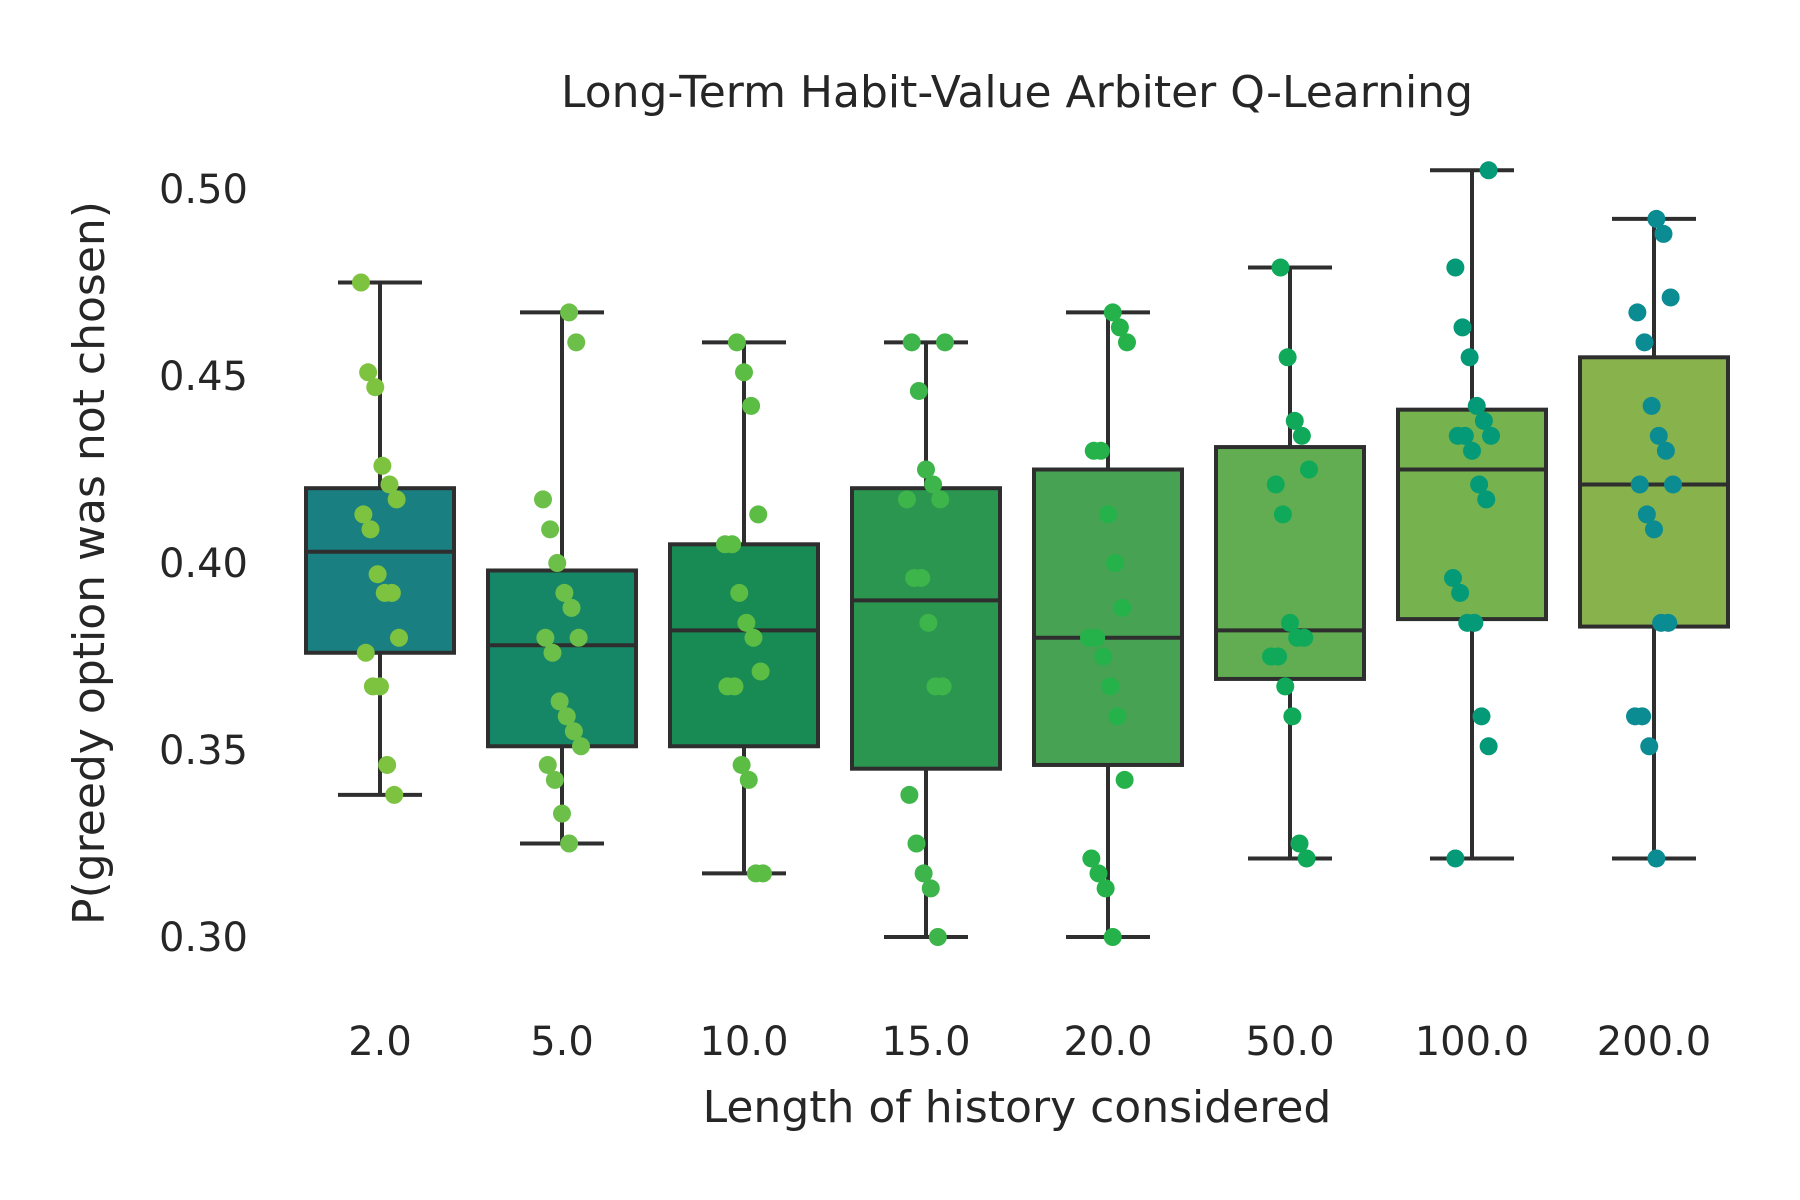 Image resolution: width=1800 pixels, height=1200 pixels. What do you see at coordinates (203, 190) in the screenshot?
I see `y-tick-label: 0.50` at bounding box center [203, 190].